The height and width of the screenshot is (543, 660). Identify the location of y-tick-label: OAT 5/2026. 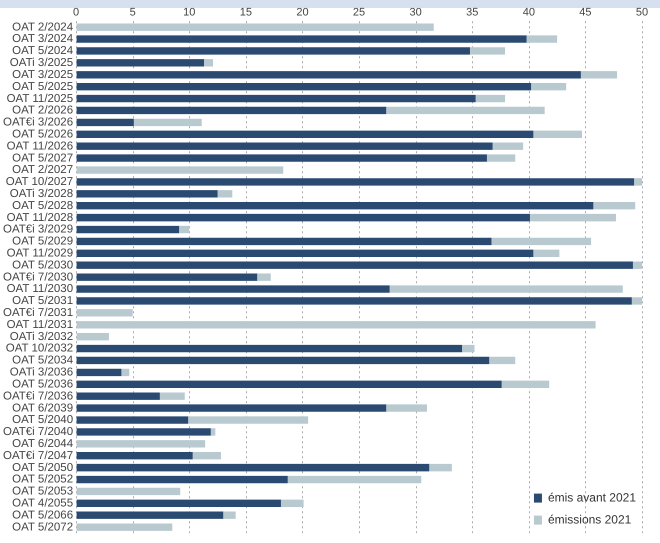
(43, 134).